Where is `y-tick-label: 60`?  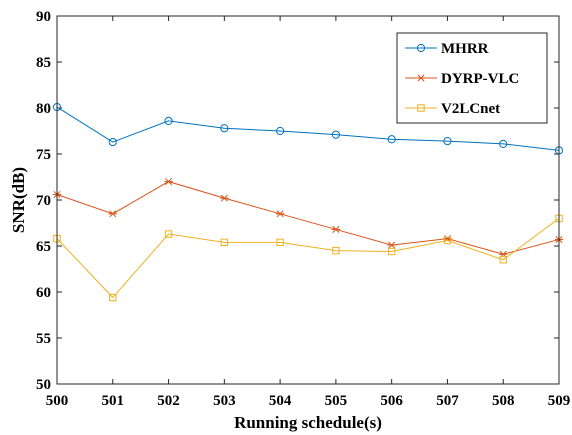
y-tick-label: 60 is located at coordinates (43, 293).